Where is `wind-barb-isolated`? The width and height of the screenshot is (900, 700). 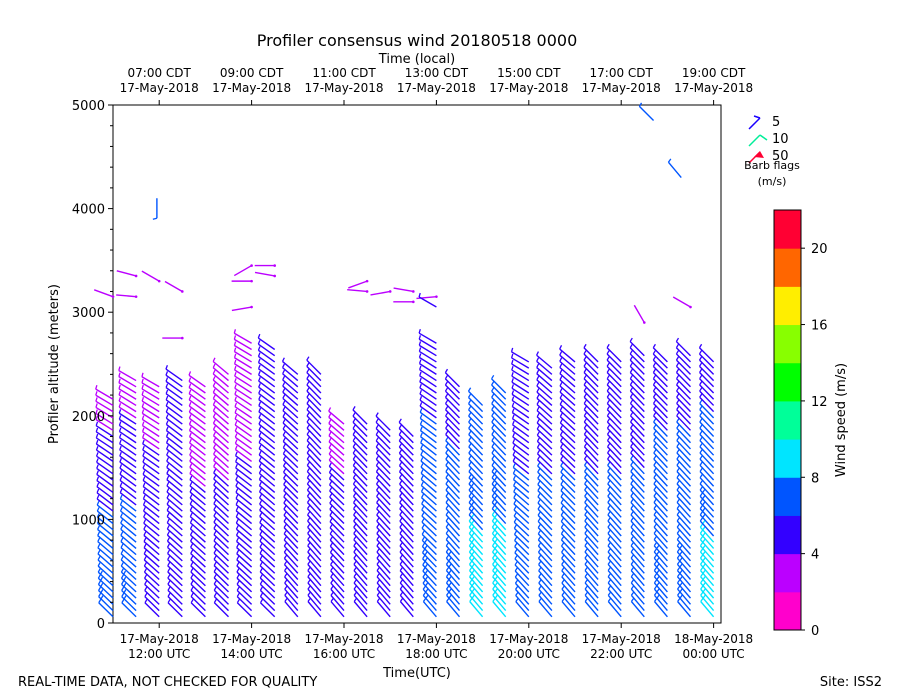
wind-barb-isolated is located at coordinates (243, 270).